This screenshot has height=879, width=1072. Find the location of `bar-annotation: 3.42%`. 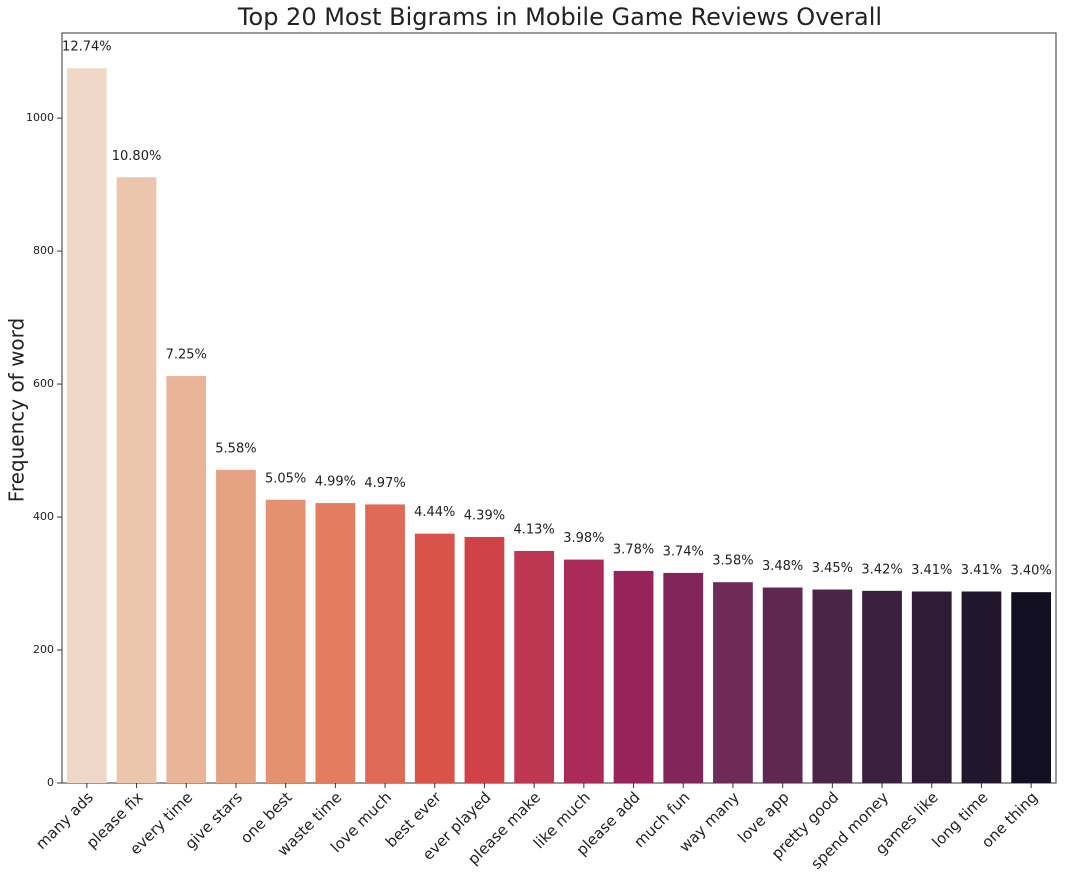

bar-annotation: 3.42% is located at coordinates (881, 569).